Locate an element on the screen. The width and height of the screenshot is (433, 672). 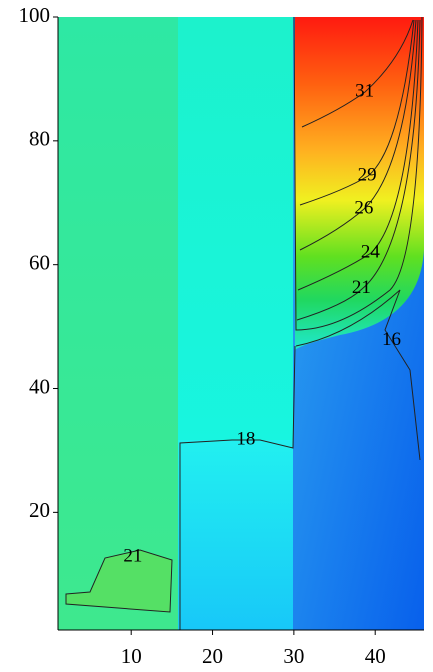
y-tick-label: 60 is located at coordinates (39, 262).